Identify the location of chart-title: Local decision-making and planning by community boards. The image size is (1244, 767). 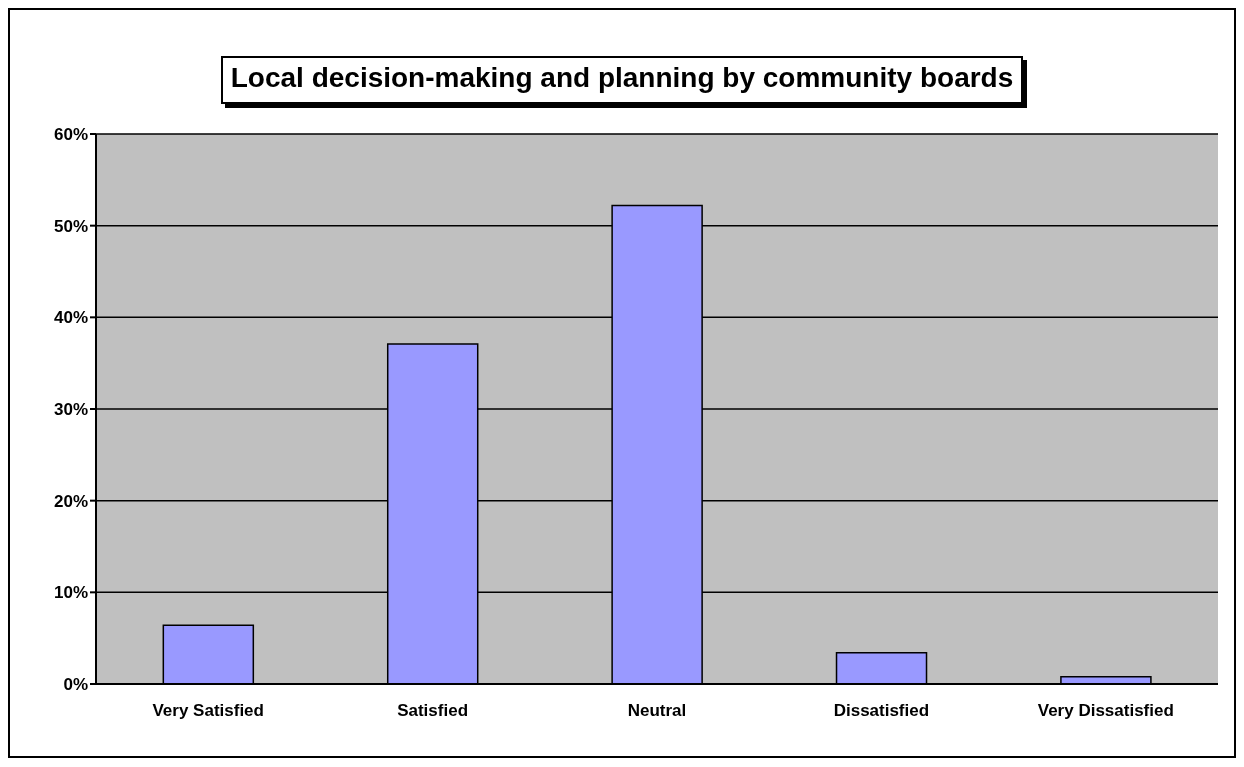
(622, 80).